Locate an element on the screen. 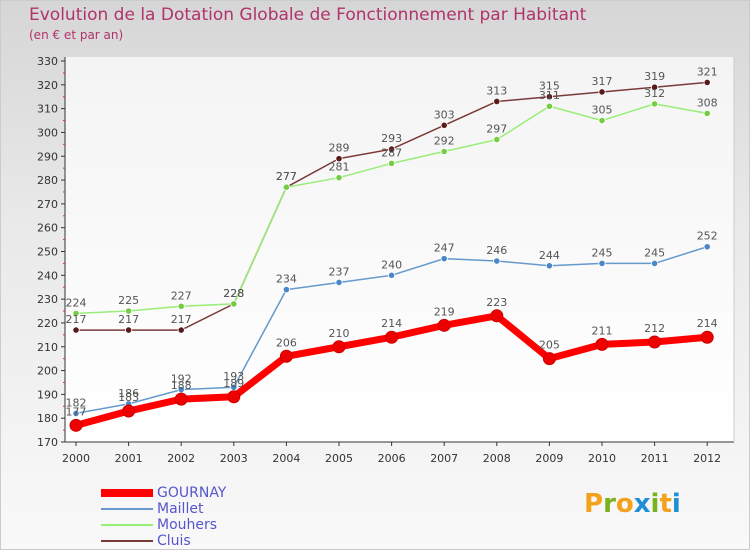 The image size is (750, 550). proxiti-logo: Proxiti is located at coordinates (632, 504).